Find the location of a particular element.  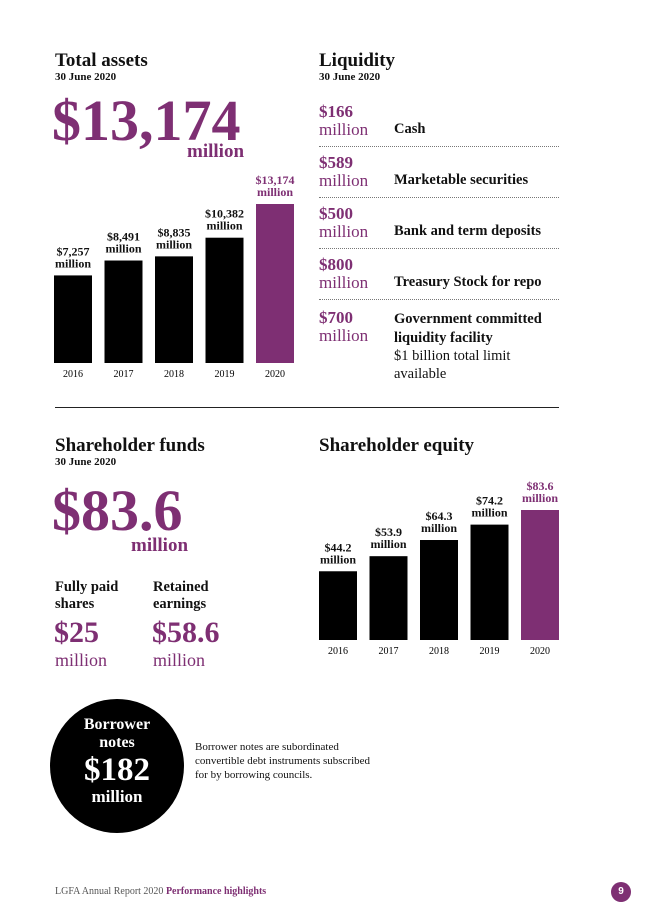

notes-title-text: Borrower notes is located at coordinates (117, 733).